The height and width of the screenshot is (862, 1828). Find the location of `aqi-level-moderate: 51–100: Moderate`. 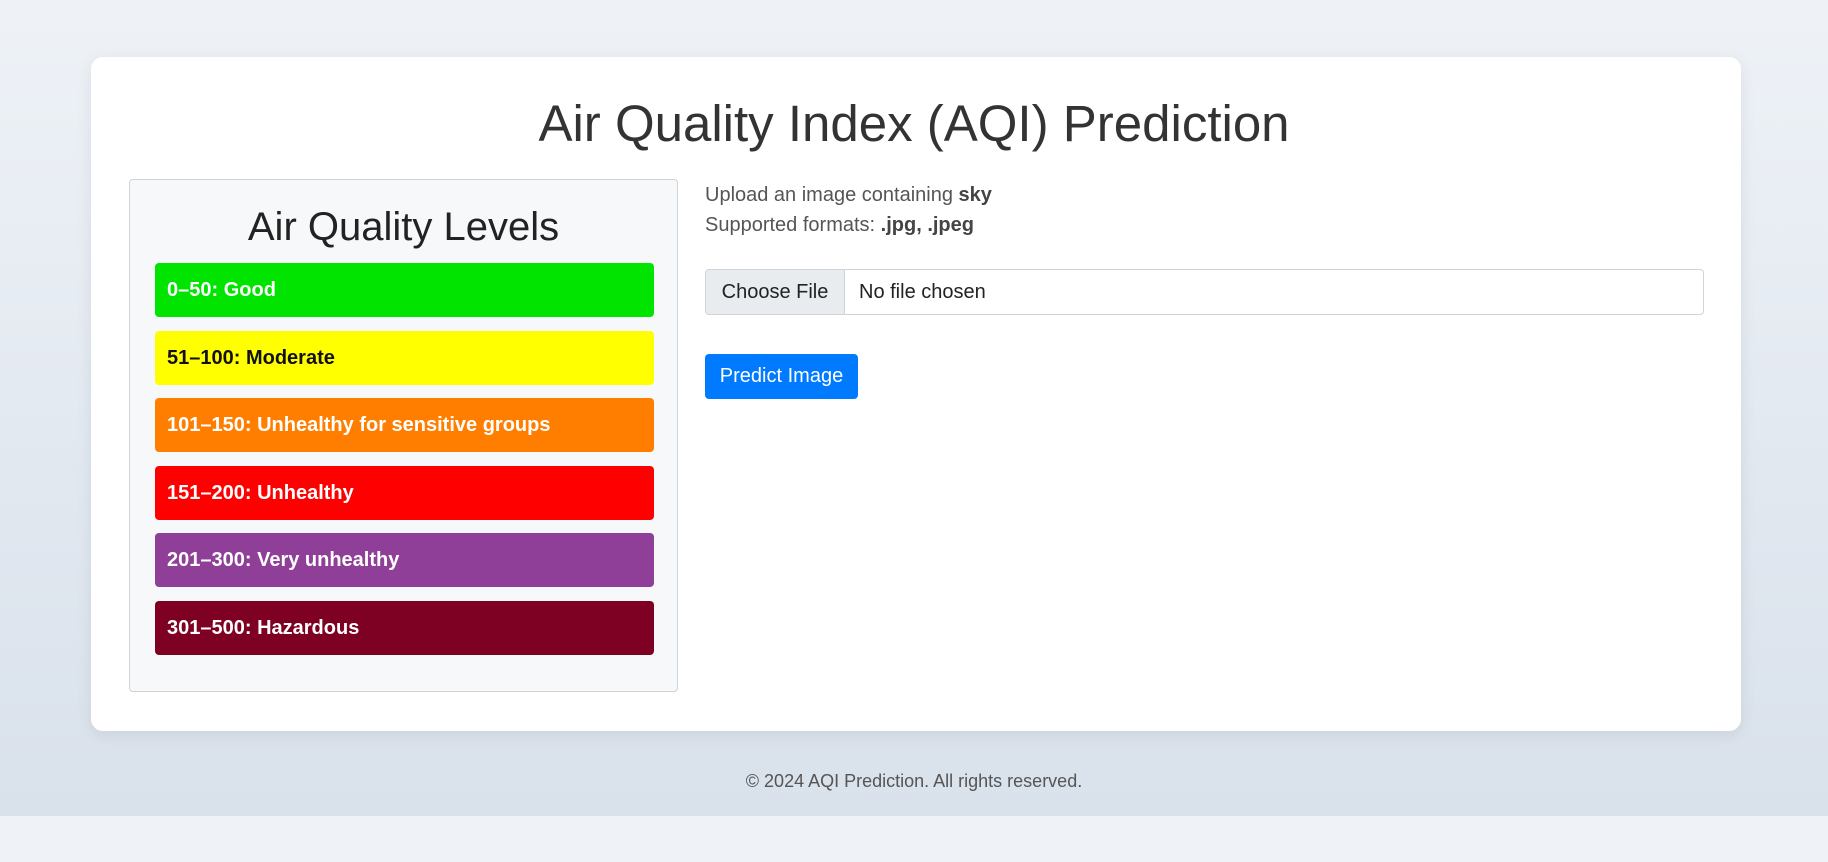

aqi-level-moderate: 51–100: Moderate is located at coordinates (404, 358).